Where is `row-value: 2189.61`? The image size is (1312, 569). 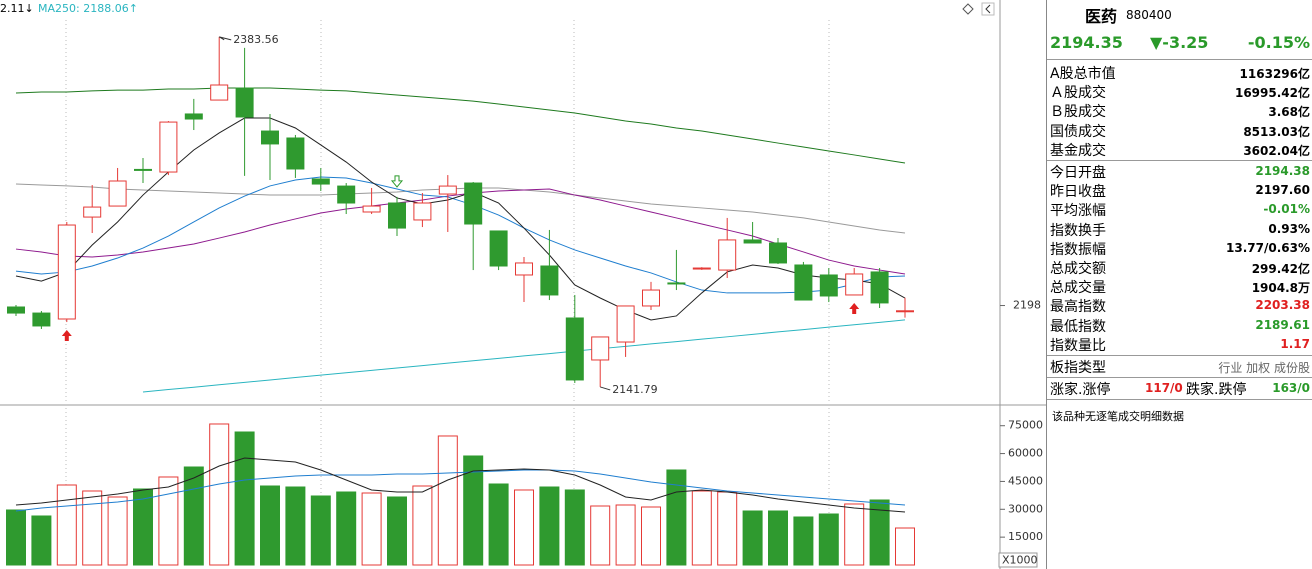 row-value: 2189.61 is located at coordinates (1282, 324).